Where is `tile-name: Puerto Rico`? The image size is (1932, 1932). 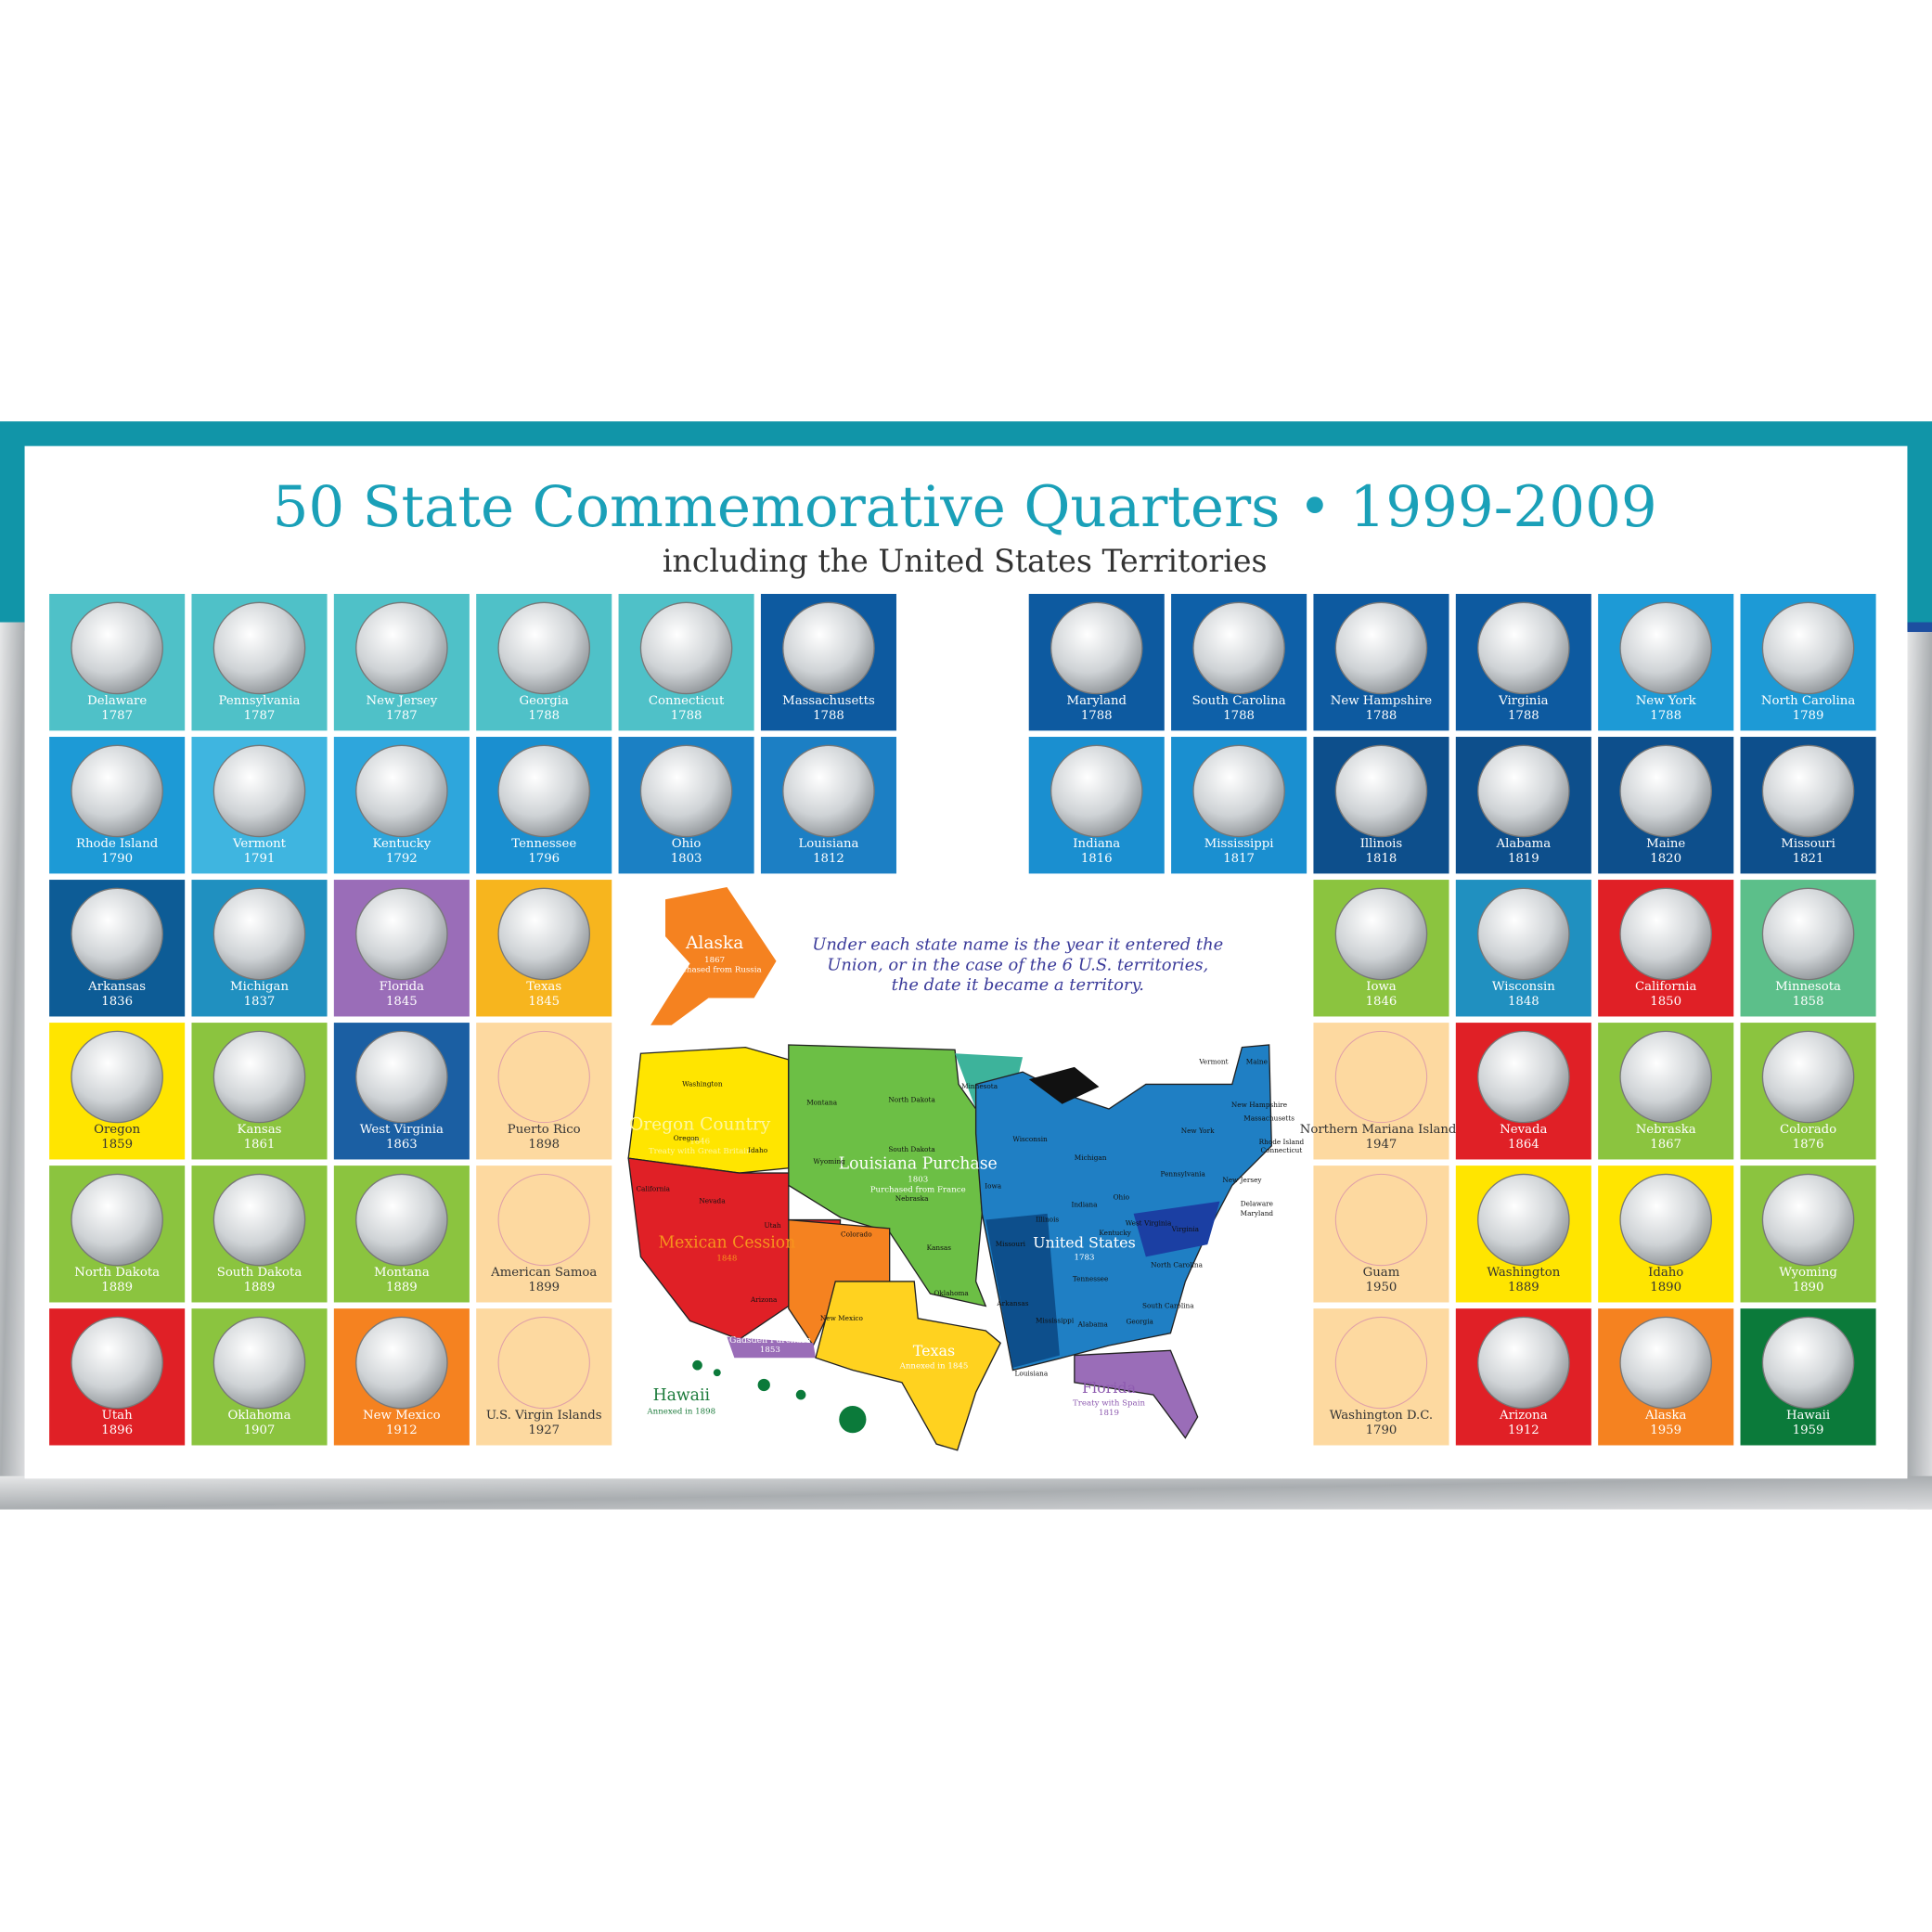 tile-name: Puerto Rico is located at coordinates (544, 1130).